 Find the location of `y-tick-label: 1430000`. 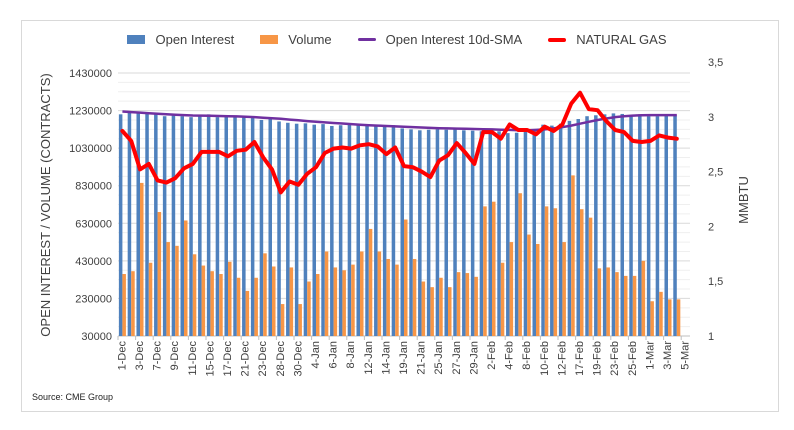

y-tick-label: 1430000 is located at coordinates (90, 74).